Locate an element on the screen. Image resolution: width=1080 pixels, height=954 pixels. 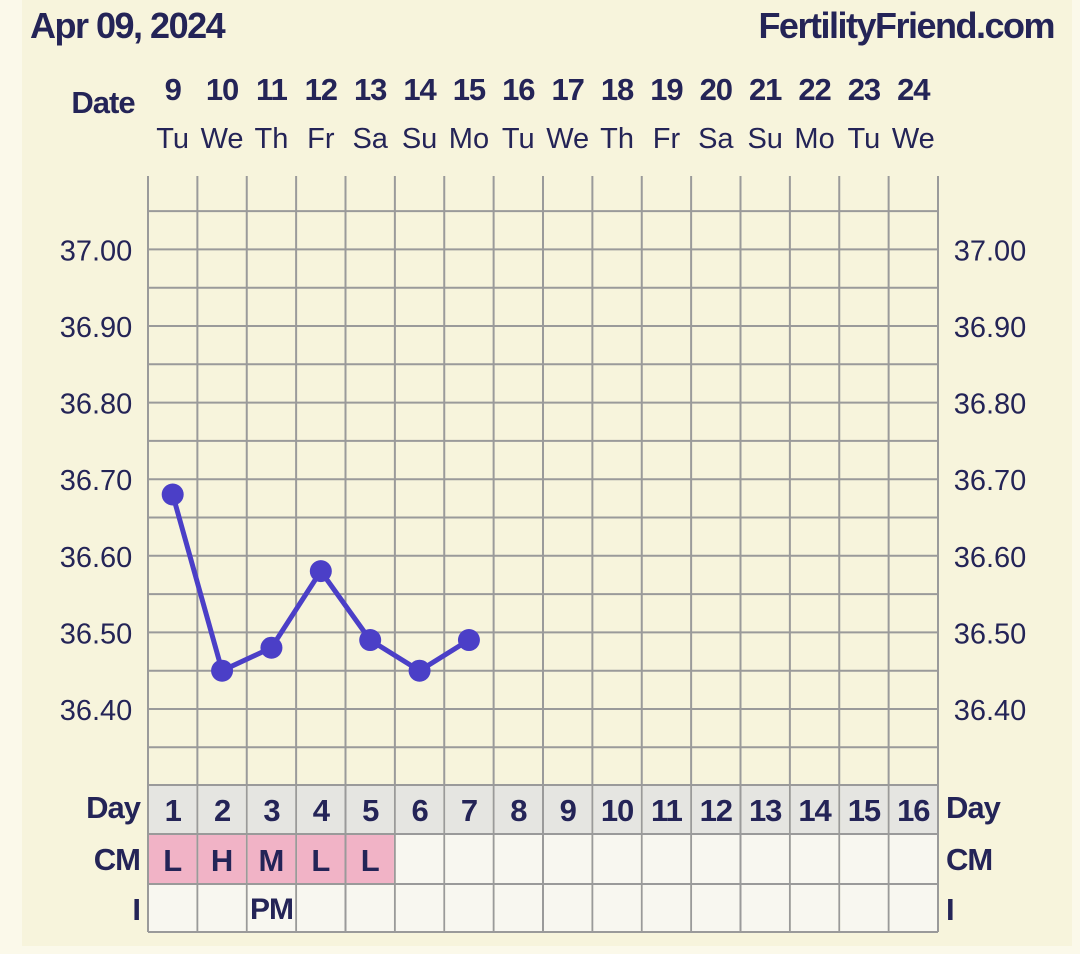
cm-value: H is located at coordinates (222, 860).